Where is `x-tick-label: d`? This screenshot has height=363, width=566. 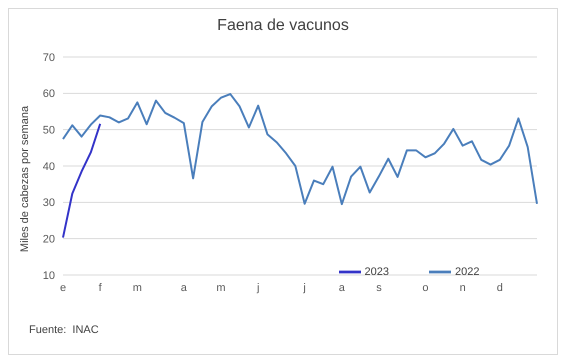
x-tick-label: d is located at coordinates (499, 288).